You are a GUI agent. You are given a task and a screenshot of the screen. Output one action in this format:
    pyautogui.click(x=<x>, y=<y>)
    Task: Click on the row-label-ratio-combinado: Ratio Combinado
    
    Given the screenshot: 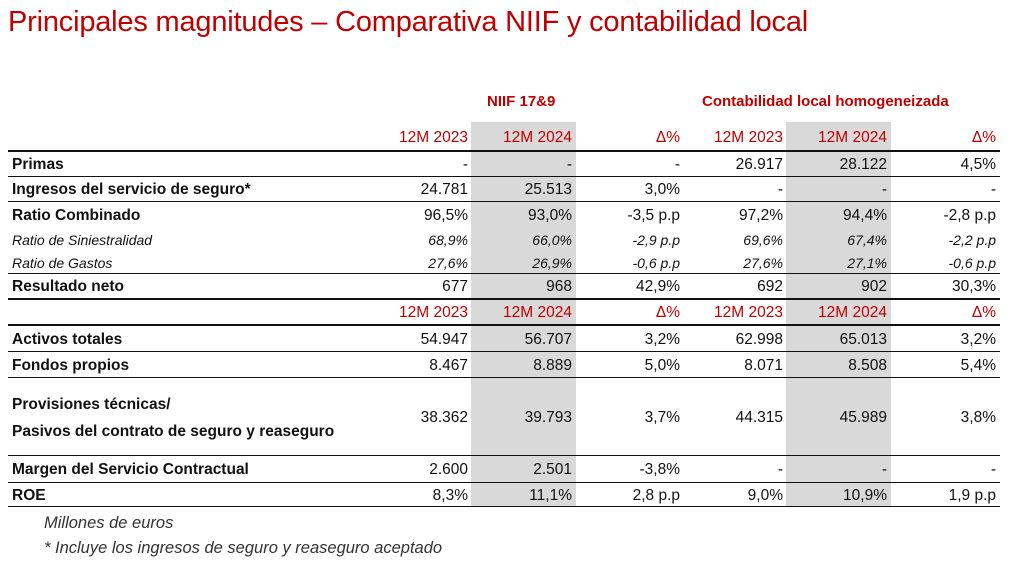 What is the action you would take?
    pyautogui.click(x=76, y=215)
    